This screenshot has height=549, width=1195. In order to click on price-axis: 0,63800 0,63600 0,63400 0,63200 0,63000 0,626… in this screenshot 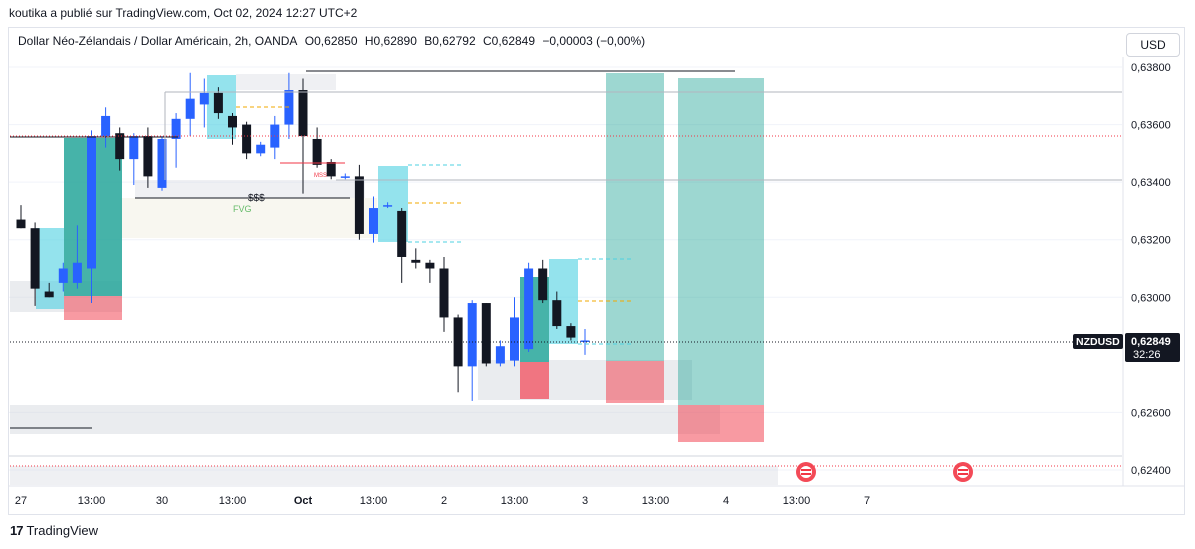, I will do `click(1151, 269)`.